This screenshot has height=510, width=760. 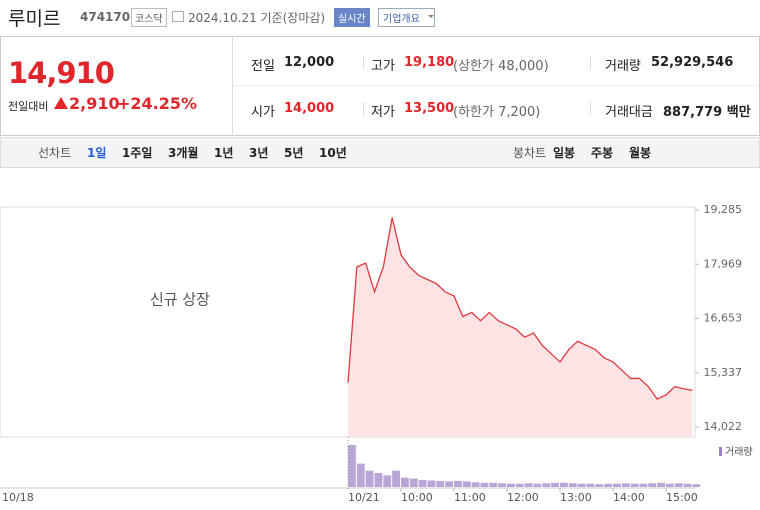 I want to click on tab: 1일, so click(x=97, y=153).